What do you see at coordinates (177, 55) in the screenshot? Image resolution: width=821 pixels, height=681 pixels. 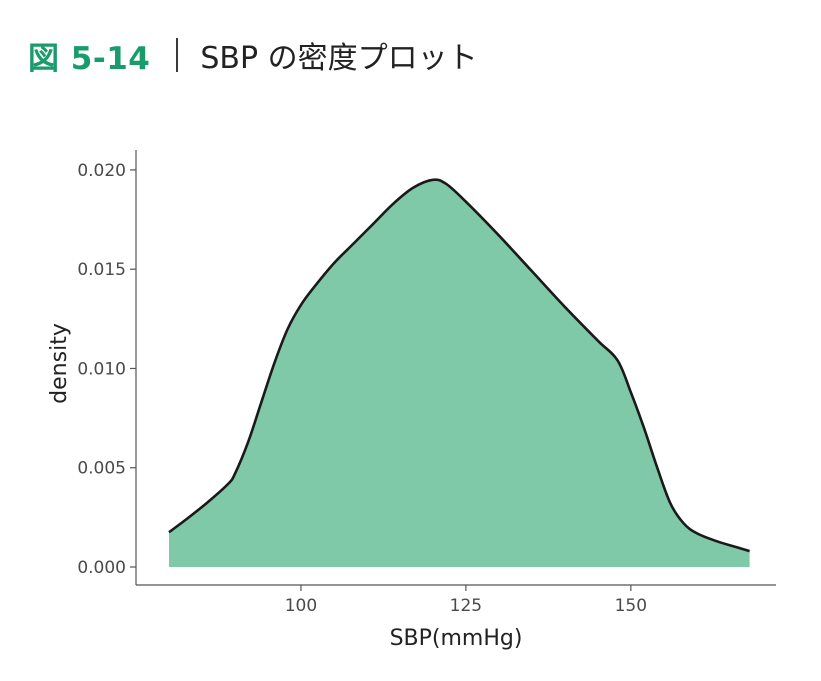 I see `title-separator` at bounding box center [177, 55].